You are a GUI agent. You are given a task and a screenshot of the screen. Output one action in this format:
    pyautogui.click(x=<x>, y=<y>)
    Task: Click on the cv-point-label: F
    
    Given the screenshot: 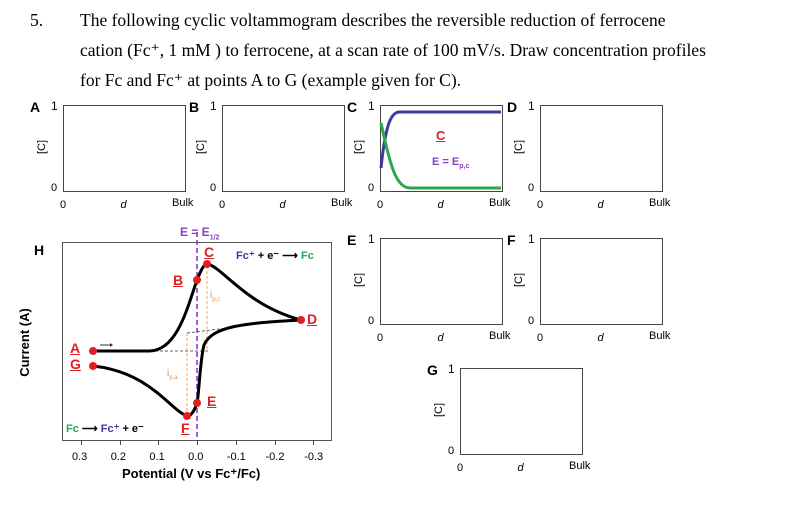 What is the action you would take?
    pyautogui.click(x=185, y=428)
    